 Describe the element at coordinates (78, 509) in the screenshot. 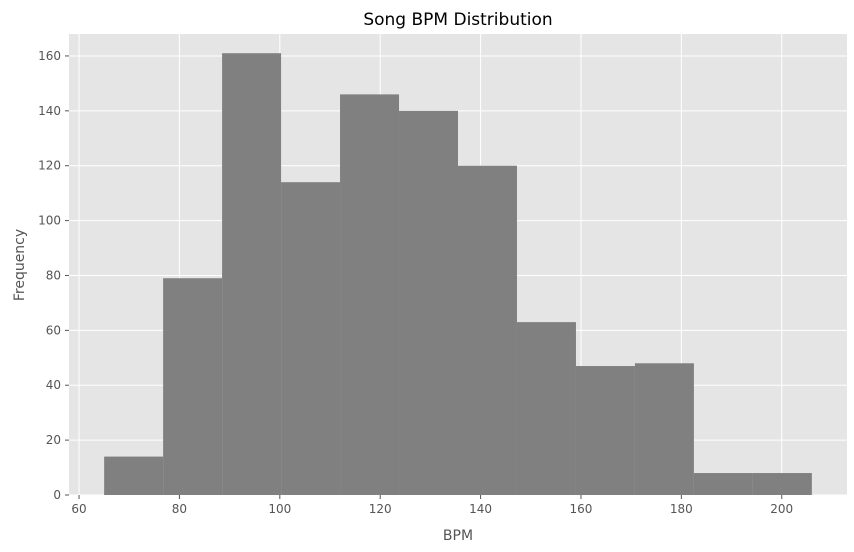

I see `x-tick-label: 60` at that location.